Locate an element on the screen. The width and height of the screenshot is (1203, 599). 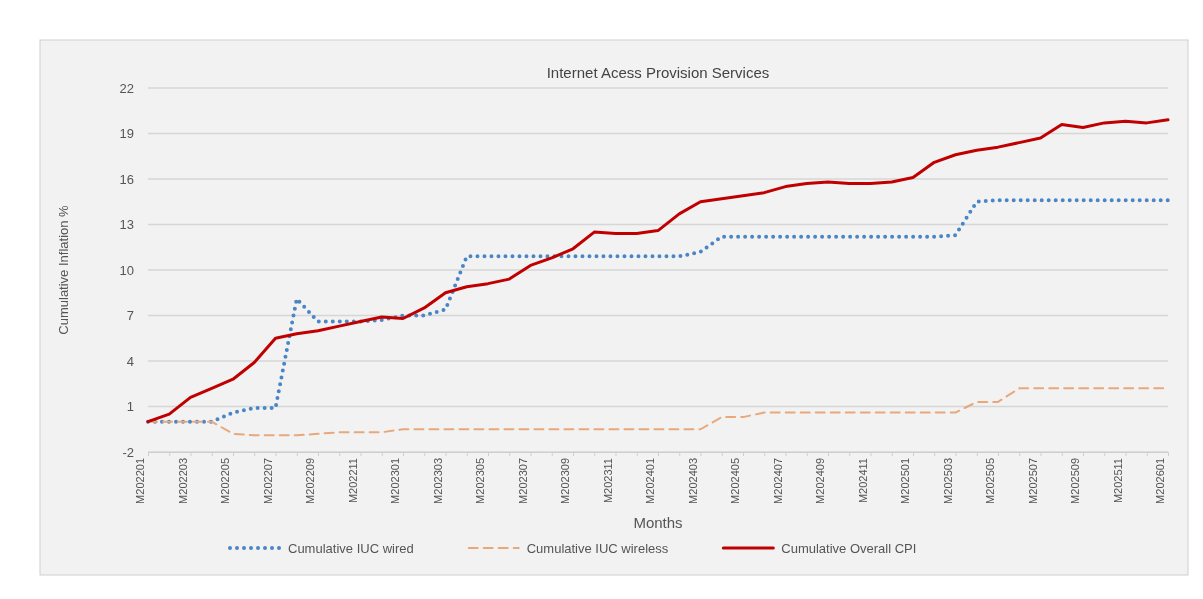
x-tick-label: M202511 is located at coordinates (1117, 481).